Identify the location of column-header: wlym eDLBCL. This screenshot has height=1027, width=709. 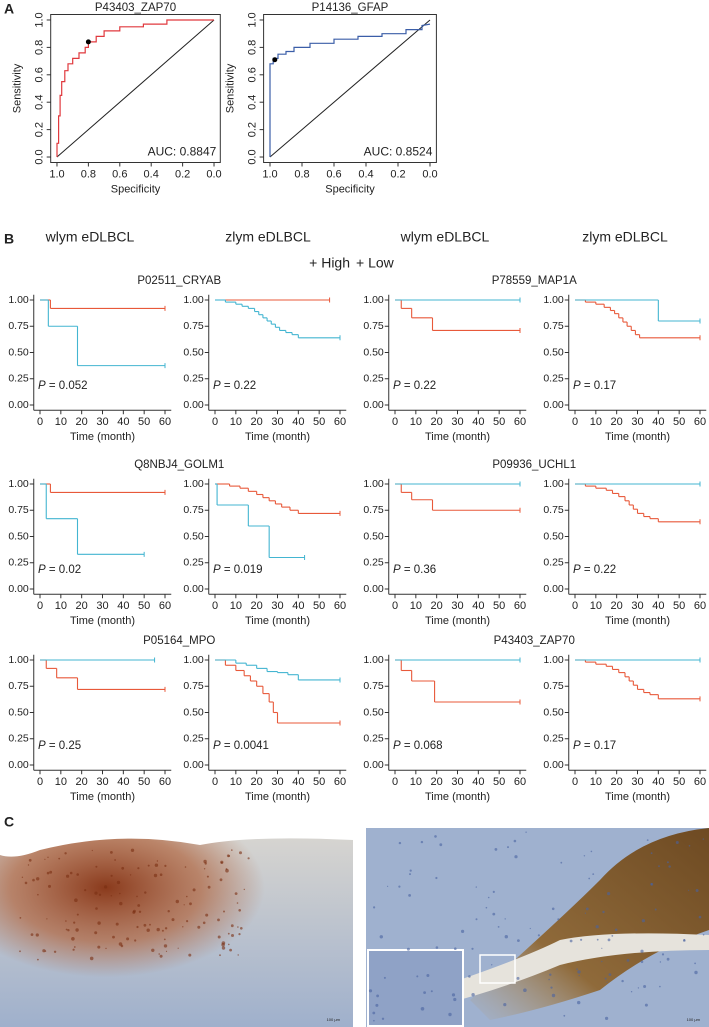
(445, 237).